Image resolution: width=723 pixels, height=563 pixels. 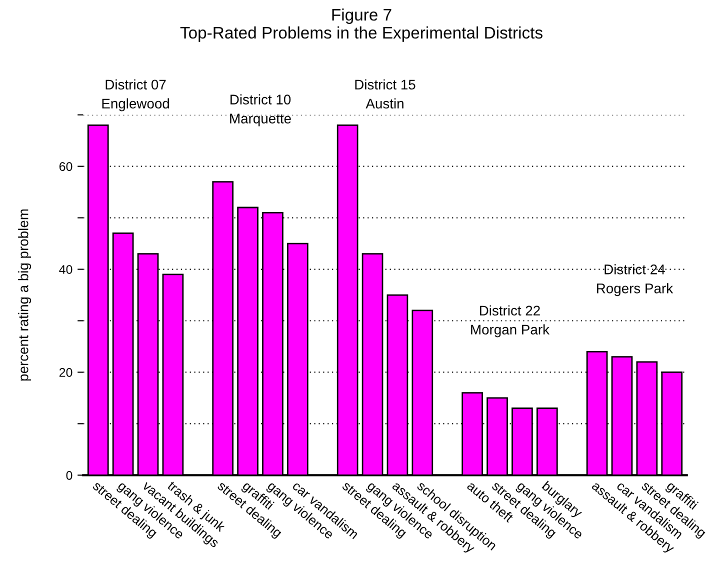 I want to click on y-tick-label: 20, so click(x=65, y=372).